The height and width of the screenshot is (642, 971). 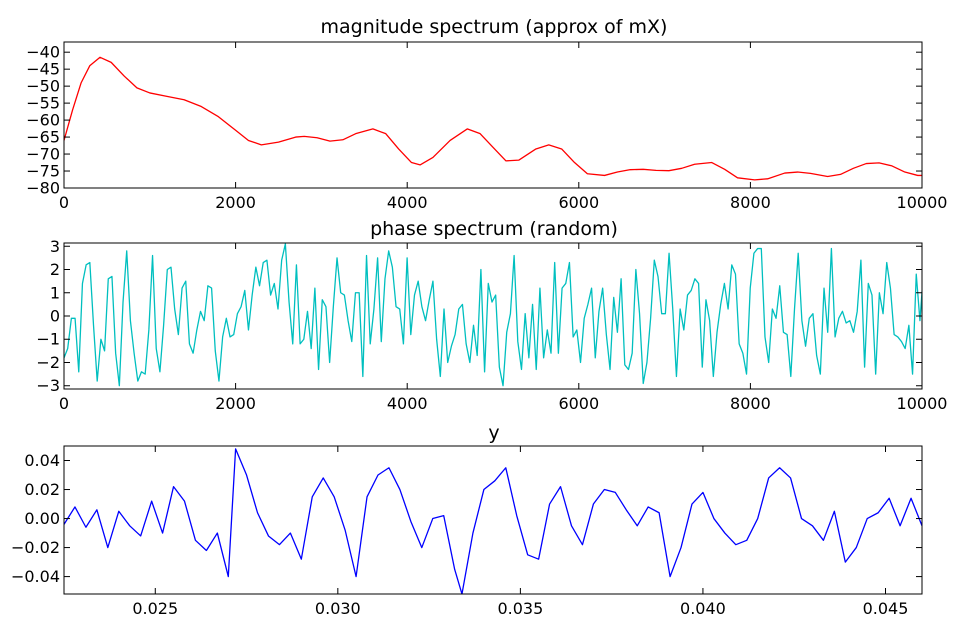 I want to click on magnitude-x-tick-label: 4000, so click(x=407, y=202).